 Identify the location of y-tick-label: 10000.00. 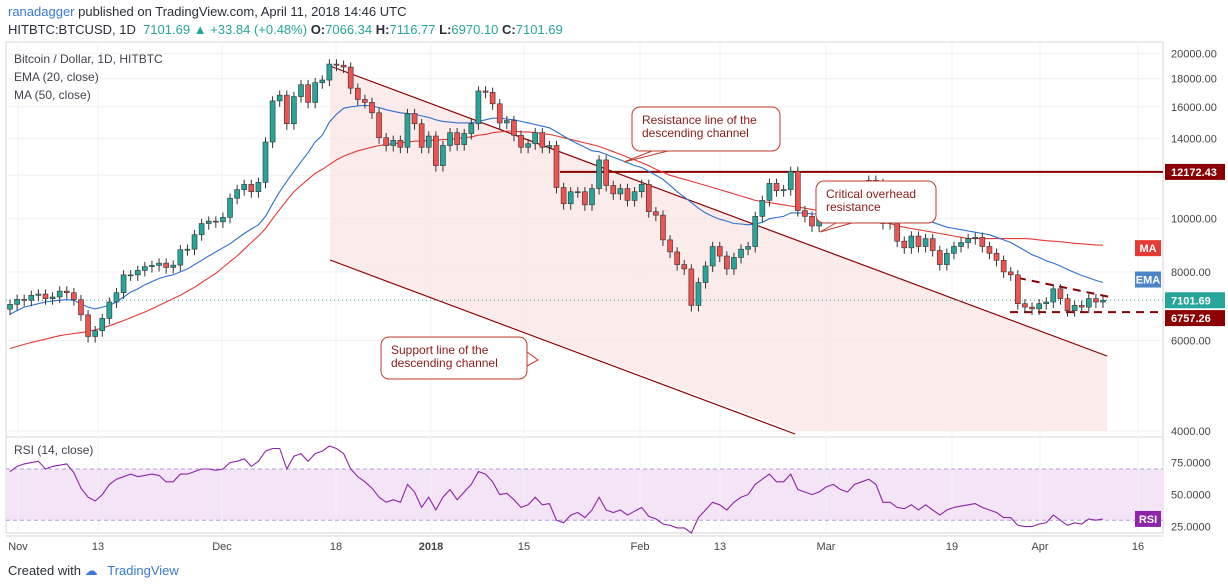
(1194, 220).